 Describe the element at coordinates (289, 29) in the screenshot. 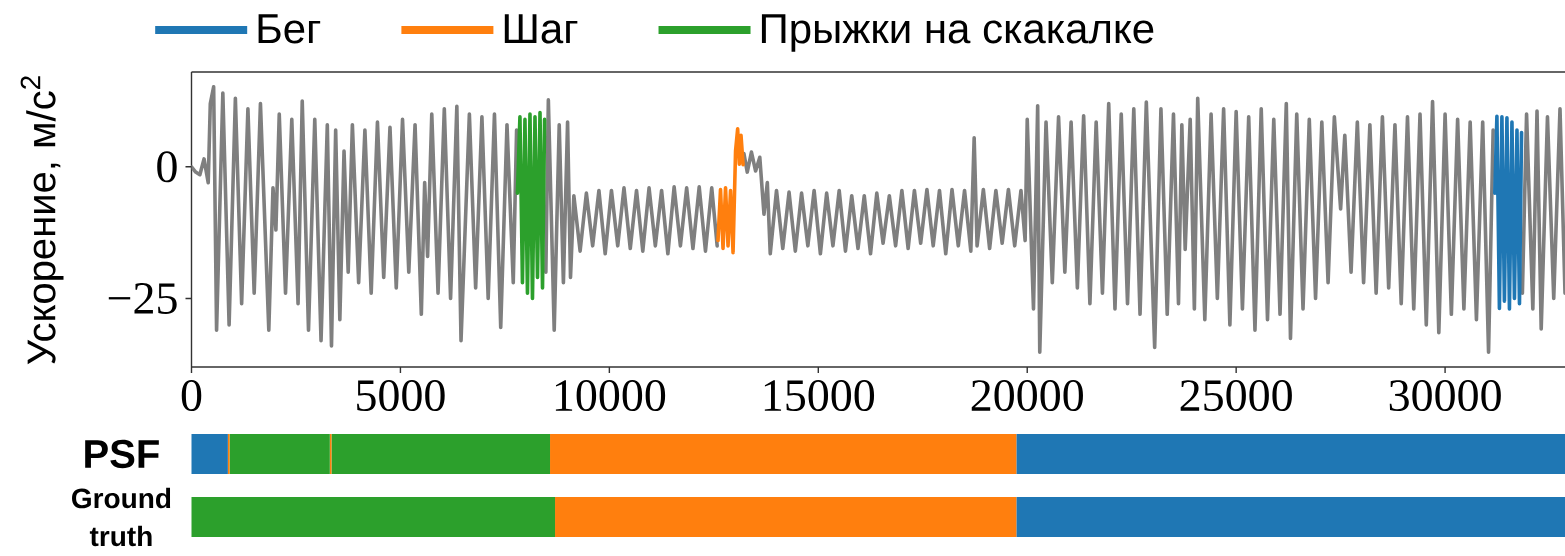

I see `legend-label: Бег` at that location.